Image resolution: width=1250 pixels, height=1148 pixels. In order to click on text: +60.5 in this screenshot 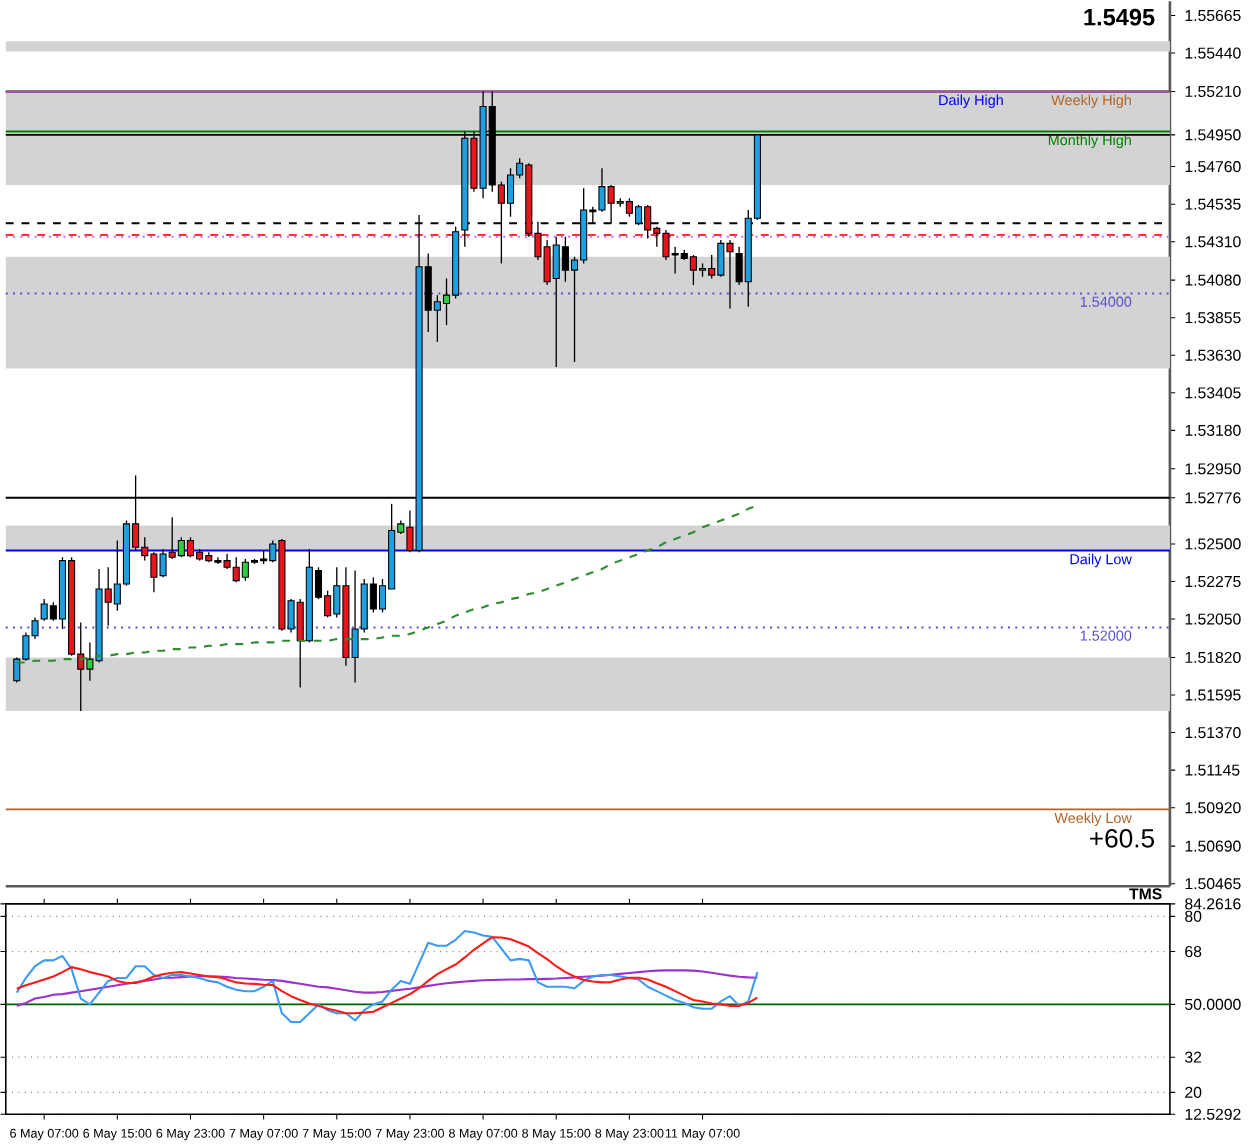, I will do `click(1122, 838)`.